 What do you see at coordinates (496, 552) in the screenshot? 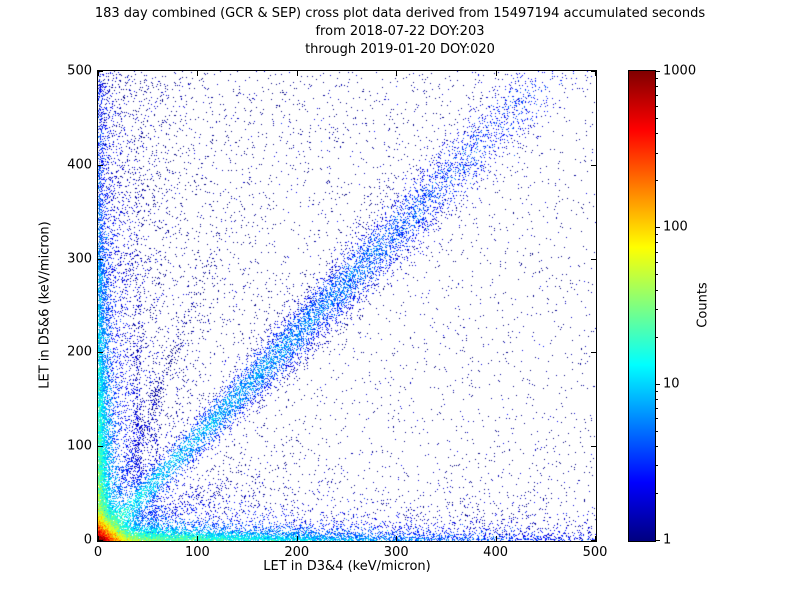
I see `x-tick-label: 400` at bounding box center [496, 552].